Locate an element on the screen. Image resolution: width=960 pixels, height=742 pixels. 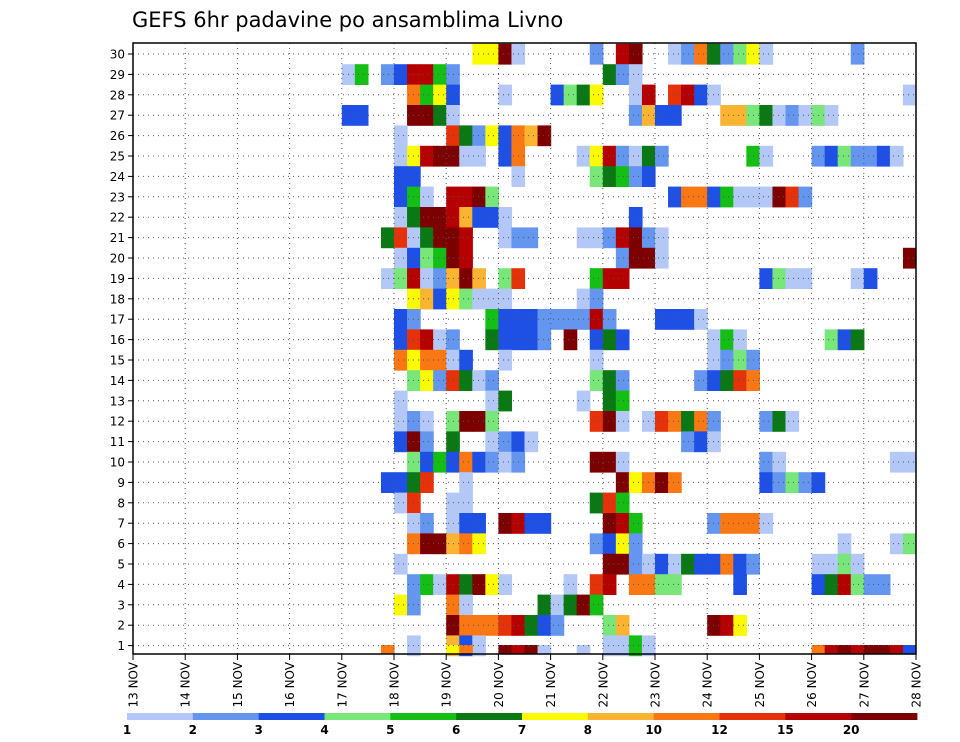
y-tick-label: 2 is located at coordinates (121, 626).